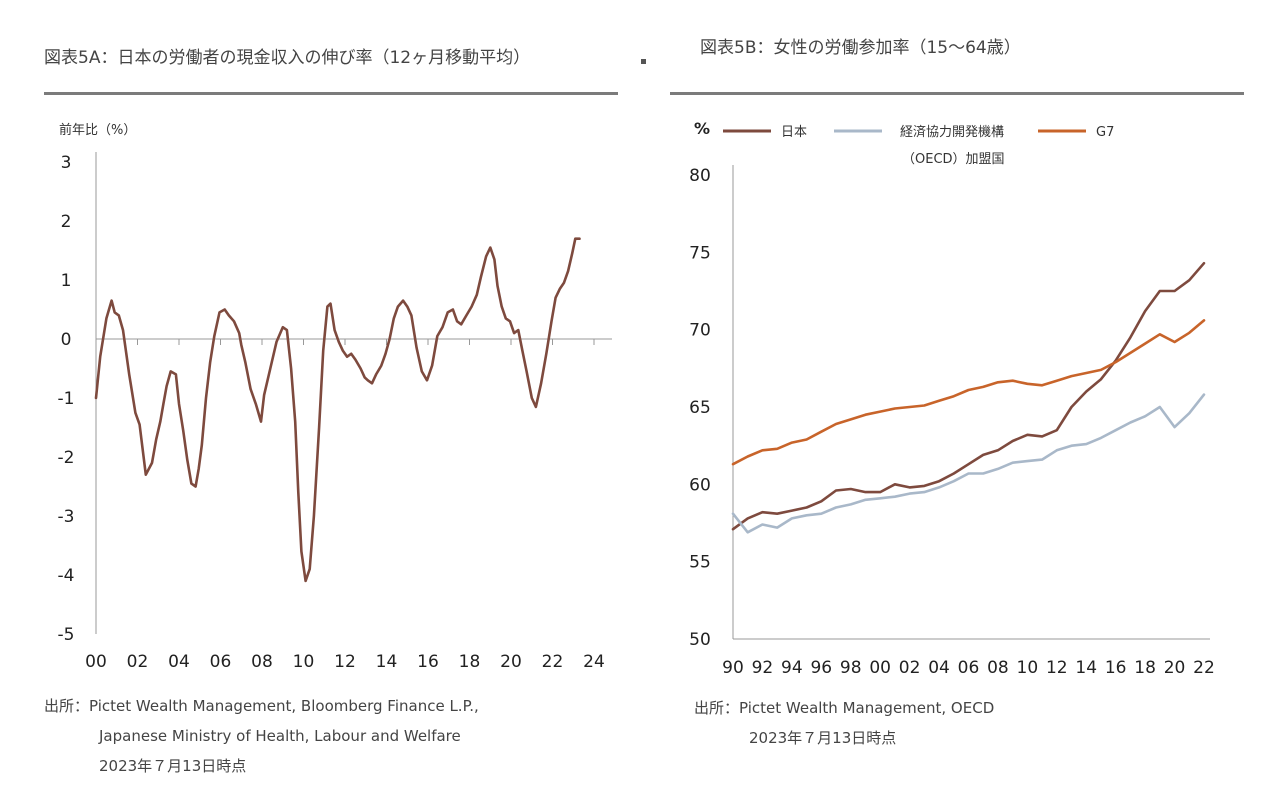 The width and height of the screenshot is (1280, 811). I want to click on chart-b-x-tick-label: 02, so click(910, 668).